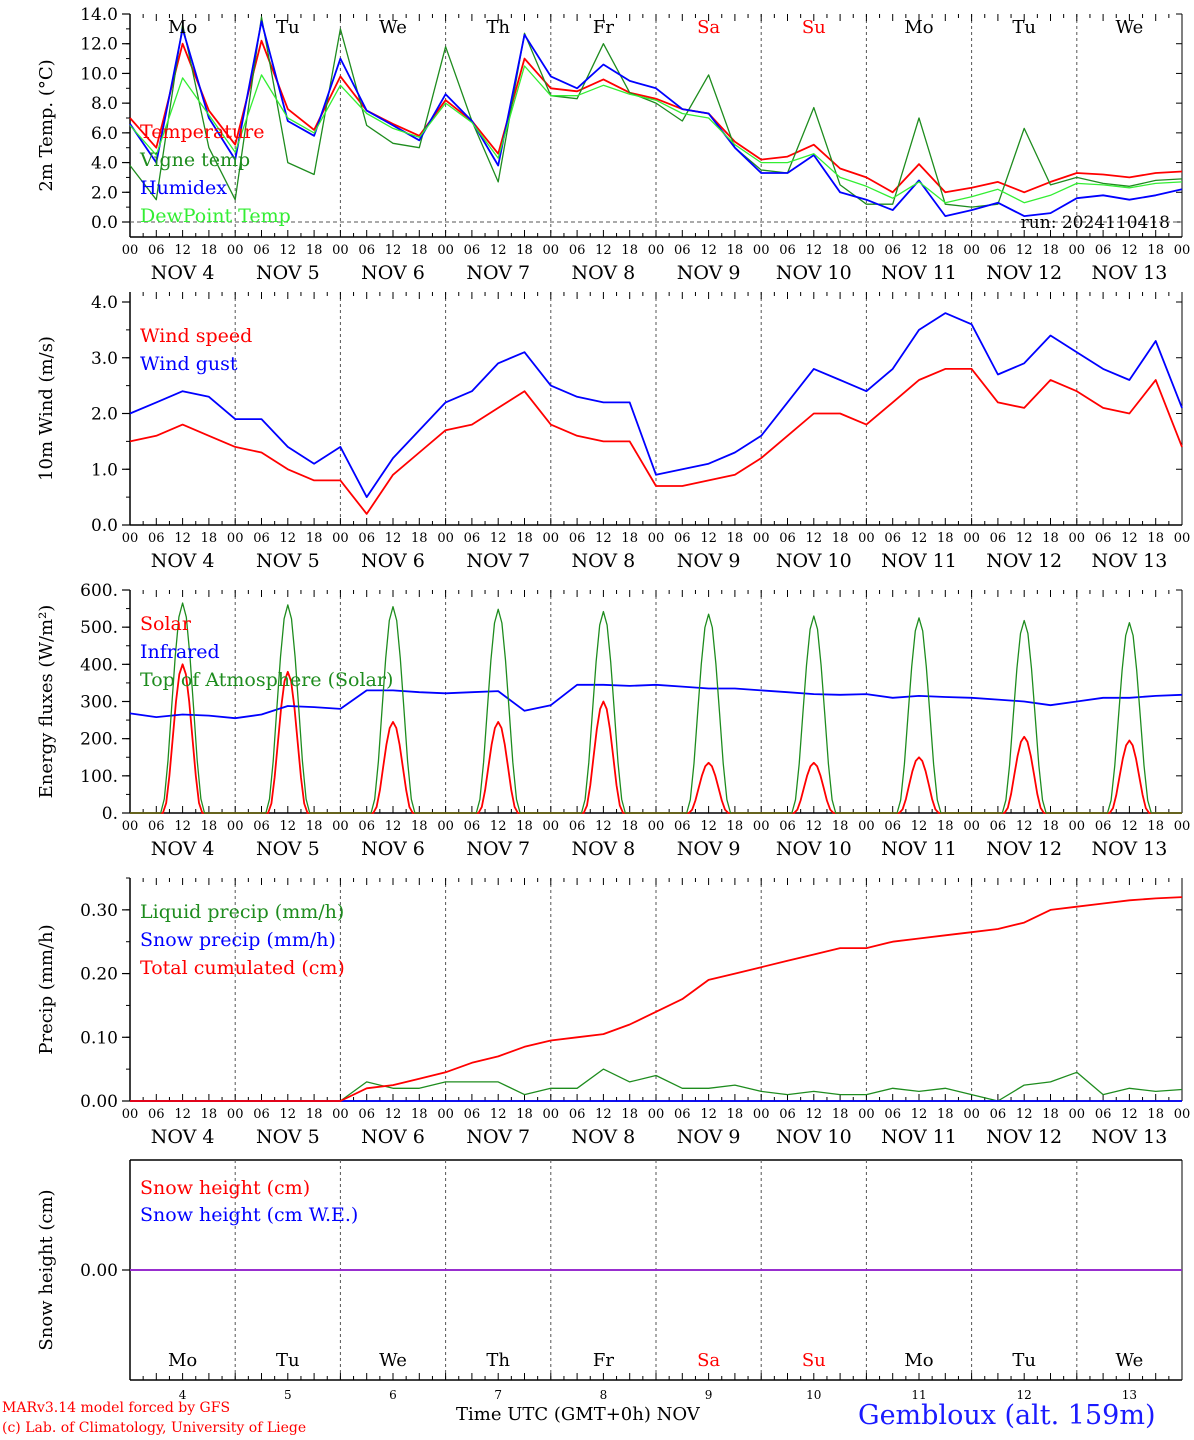 The width and height of the screenshot is (1194, 1440). What do you see at coordinates (166, 624) in the screenshot?
I see `legend-entry: Solar` at bounding box center [166, 624].